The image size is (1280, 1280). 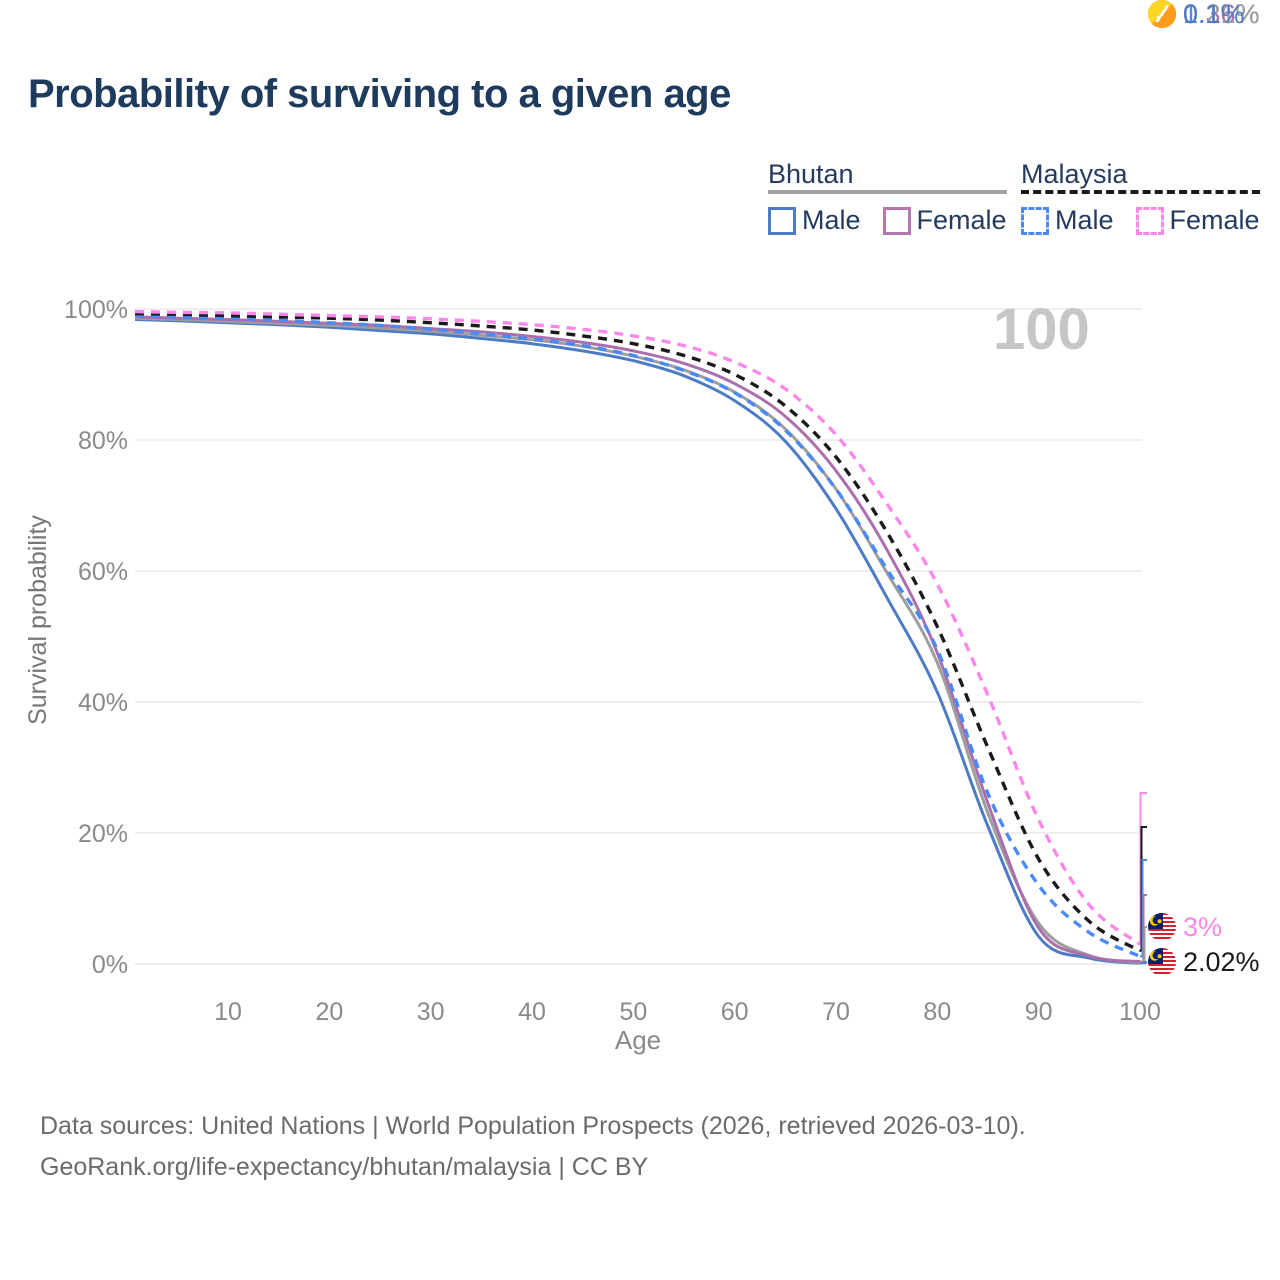 What do you see at coordinates (1221, 961) in the screenshot?
I see `endpoint-value: 2.02%` at bounding box center [1221, 961].